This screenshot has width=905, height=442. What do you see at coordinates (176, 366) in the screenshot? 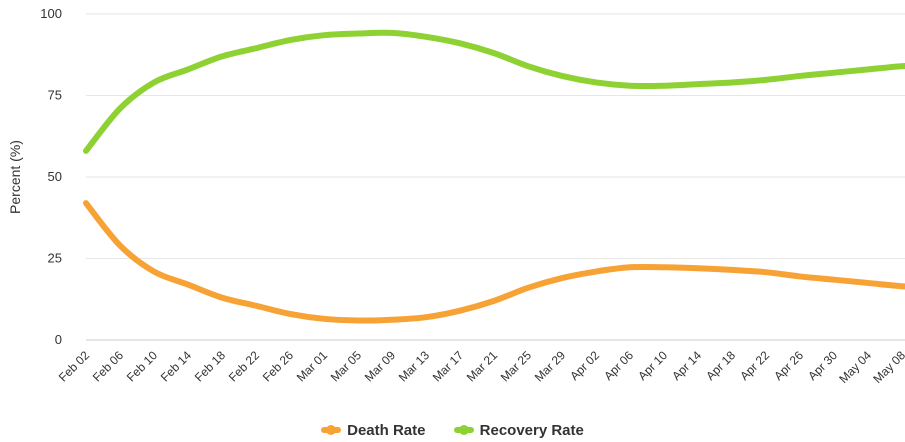
I see `x-tick-label: Feb 14` at bounding box center [176, 366].